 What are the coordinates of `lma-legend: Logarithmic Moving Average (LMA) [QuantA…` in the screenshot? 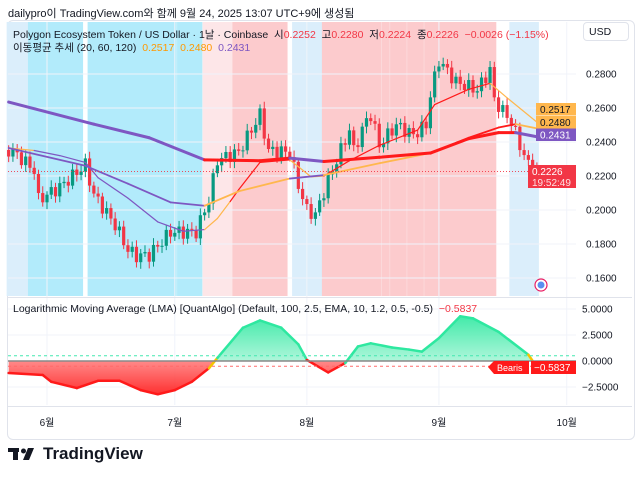 It's located at (245, 309).